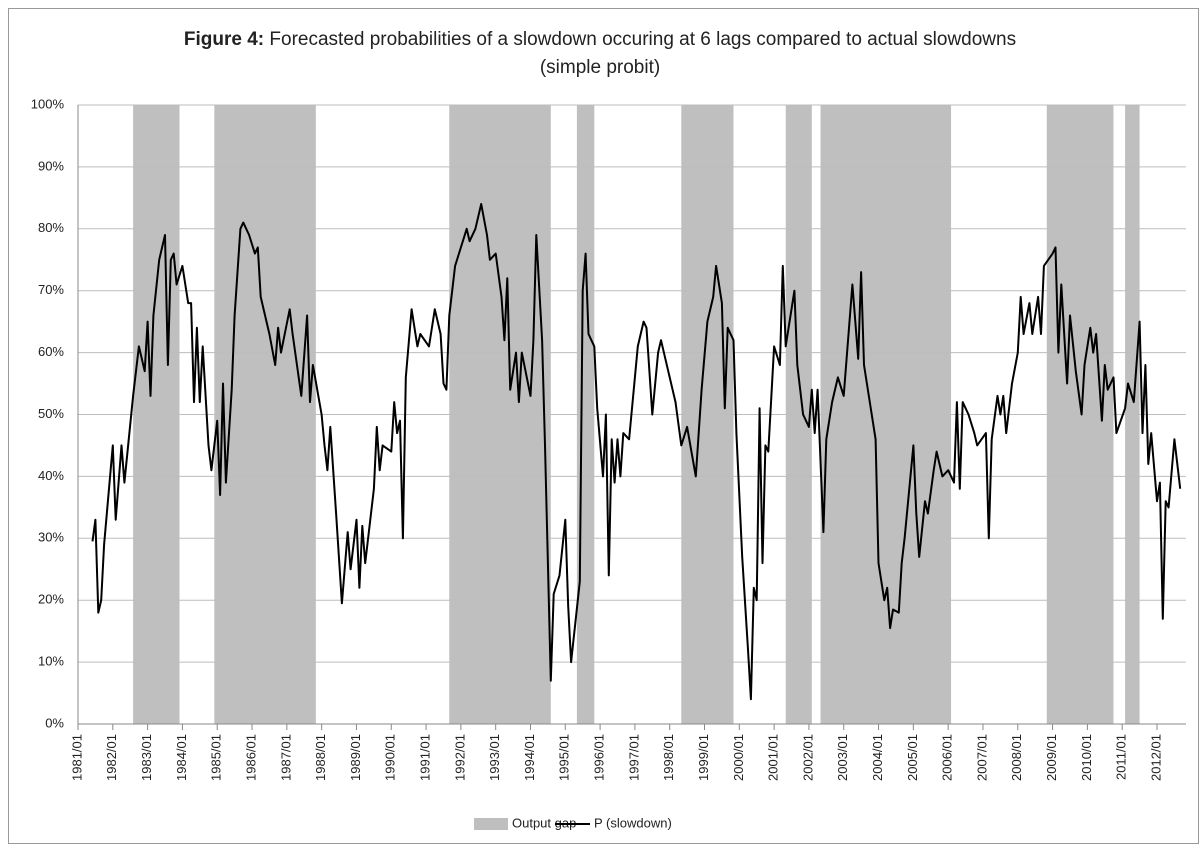 The image size is (1201, 846). Describe the element at coordinates (842, 757) in the screenshot. I see `x-tick-label: 2003/01` at that location.